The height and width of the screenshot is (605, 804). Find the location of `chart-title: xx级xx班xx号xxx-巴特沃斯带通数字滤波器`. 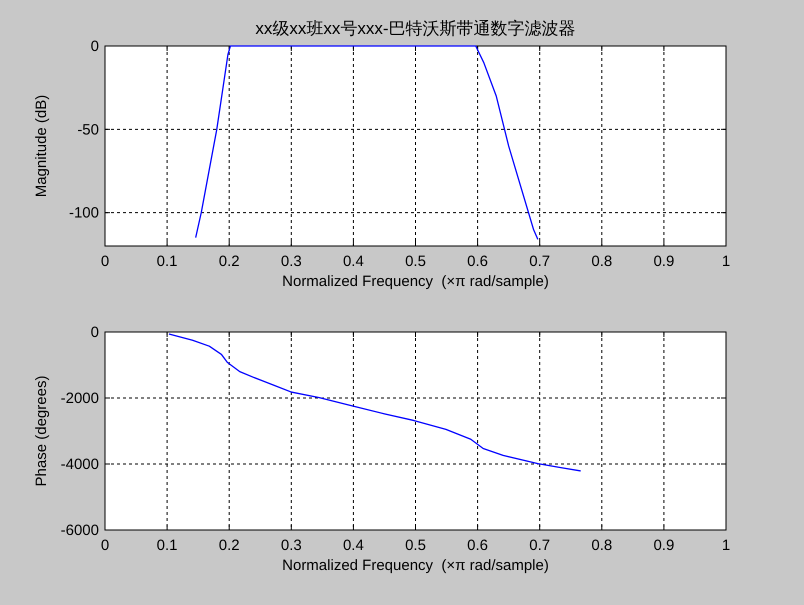

chart-title: xx级xx班xx号xxx-巴特沃斯带通数字滤波器 is located at coordinates (415, 28).